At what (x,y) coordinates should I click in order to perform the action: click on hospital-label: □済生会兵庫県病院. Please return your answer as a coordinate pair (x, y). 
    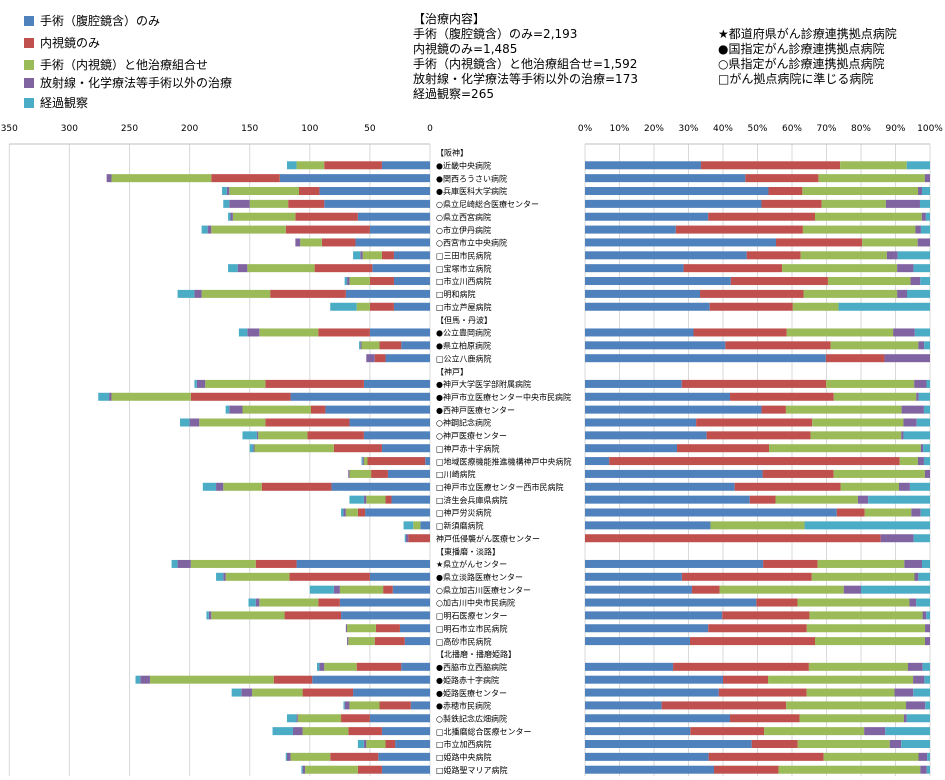
    Looking at the image, I should click on (472, 500).